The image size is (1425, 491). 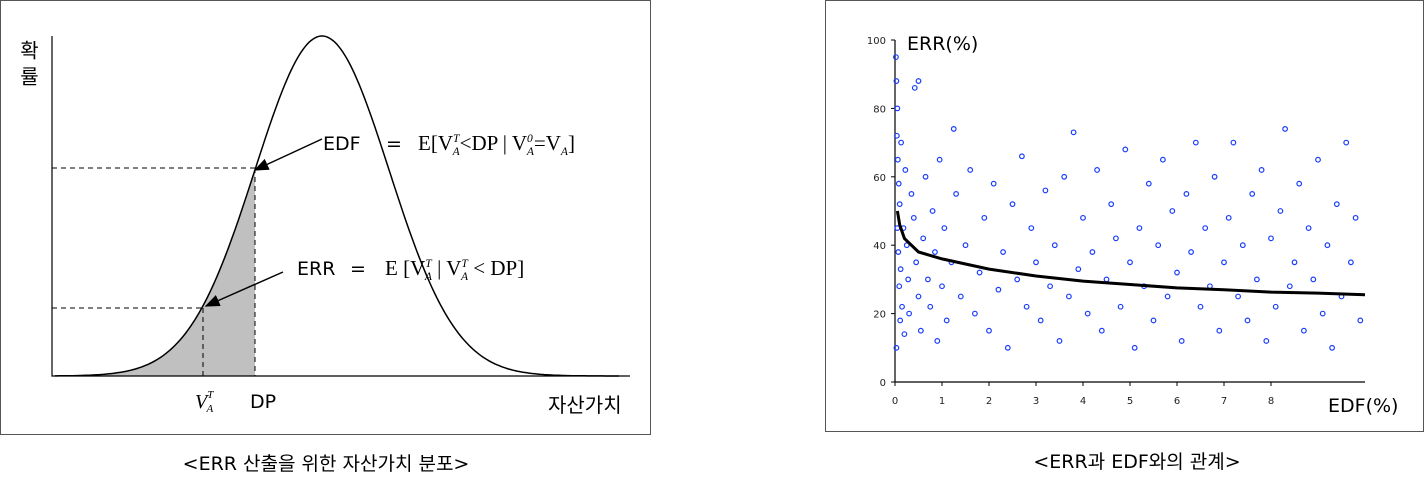 What do you see at coordinates (530, 139) in the screenshot?
I see `formula-sup: 0` at bounding box center [530, 139].